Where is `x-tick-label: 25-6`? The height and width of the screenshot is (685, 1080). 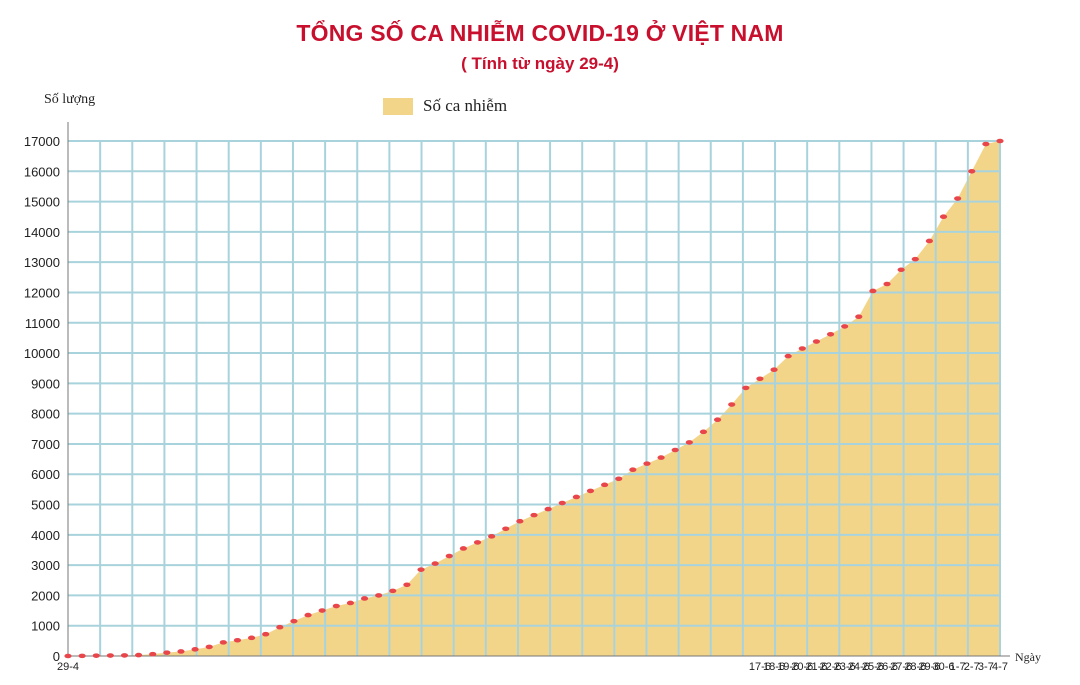
x-tick-label: 25-6 is located at coordinates (873, 667).